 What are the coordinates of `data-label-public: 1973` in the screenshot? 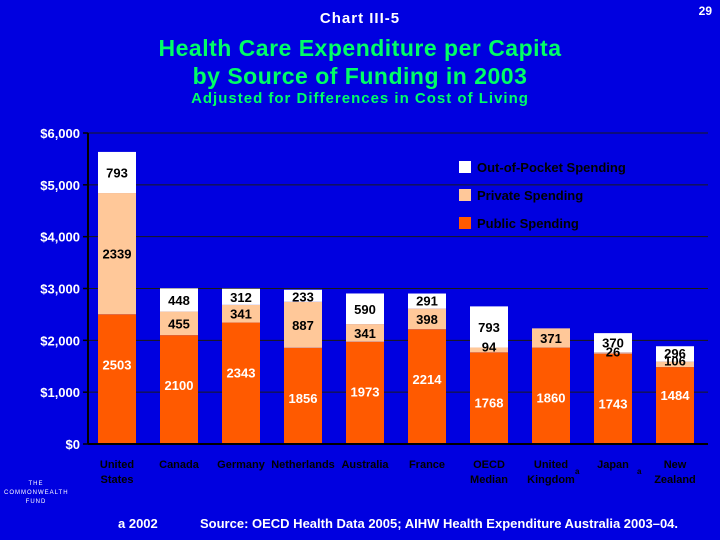 It's located at (365, 392).